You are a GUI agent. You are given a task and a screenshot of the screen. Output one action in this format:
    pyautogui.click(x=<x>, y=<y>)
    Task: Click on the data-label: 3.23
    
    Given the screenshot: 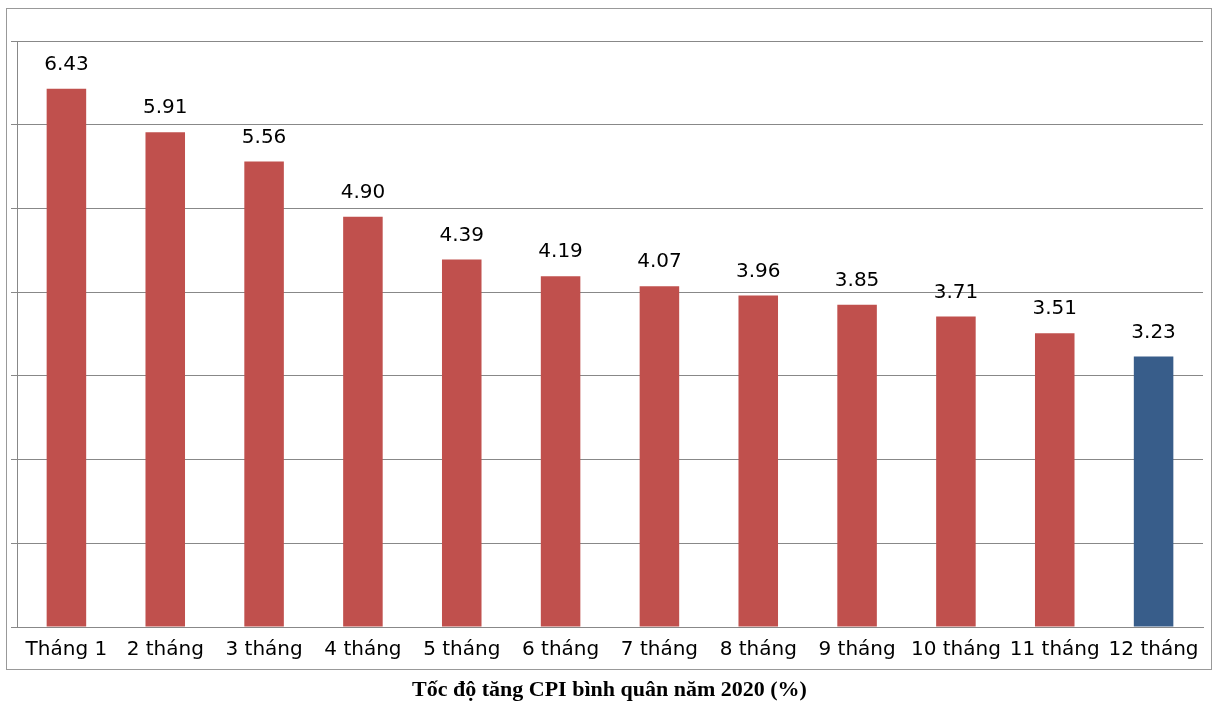 What is the action you would take?
    pyautogui.click(x=1153, y=330)
    